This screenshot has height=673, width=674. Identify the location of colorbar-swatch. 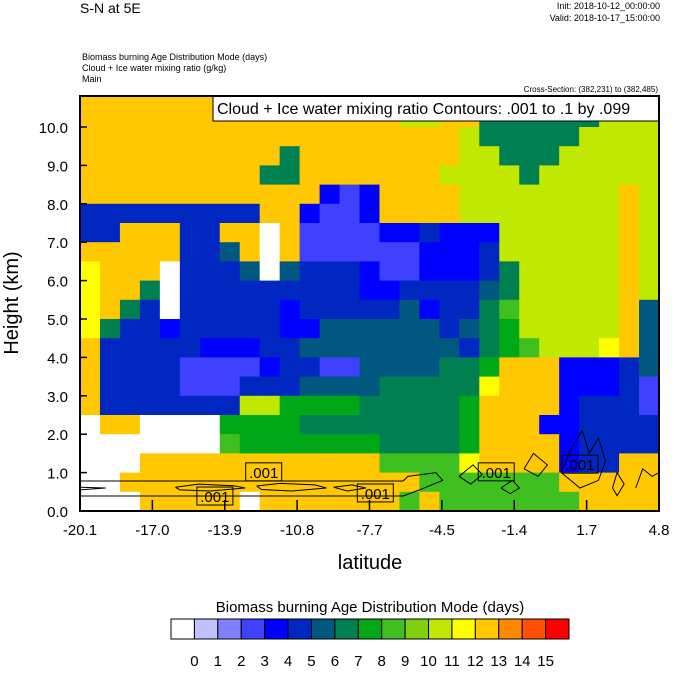
(346, 629).